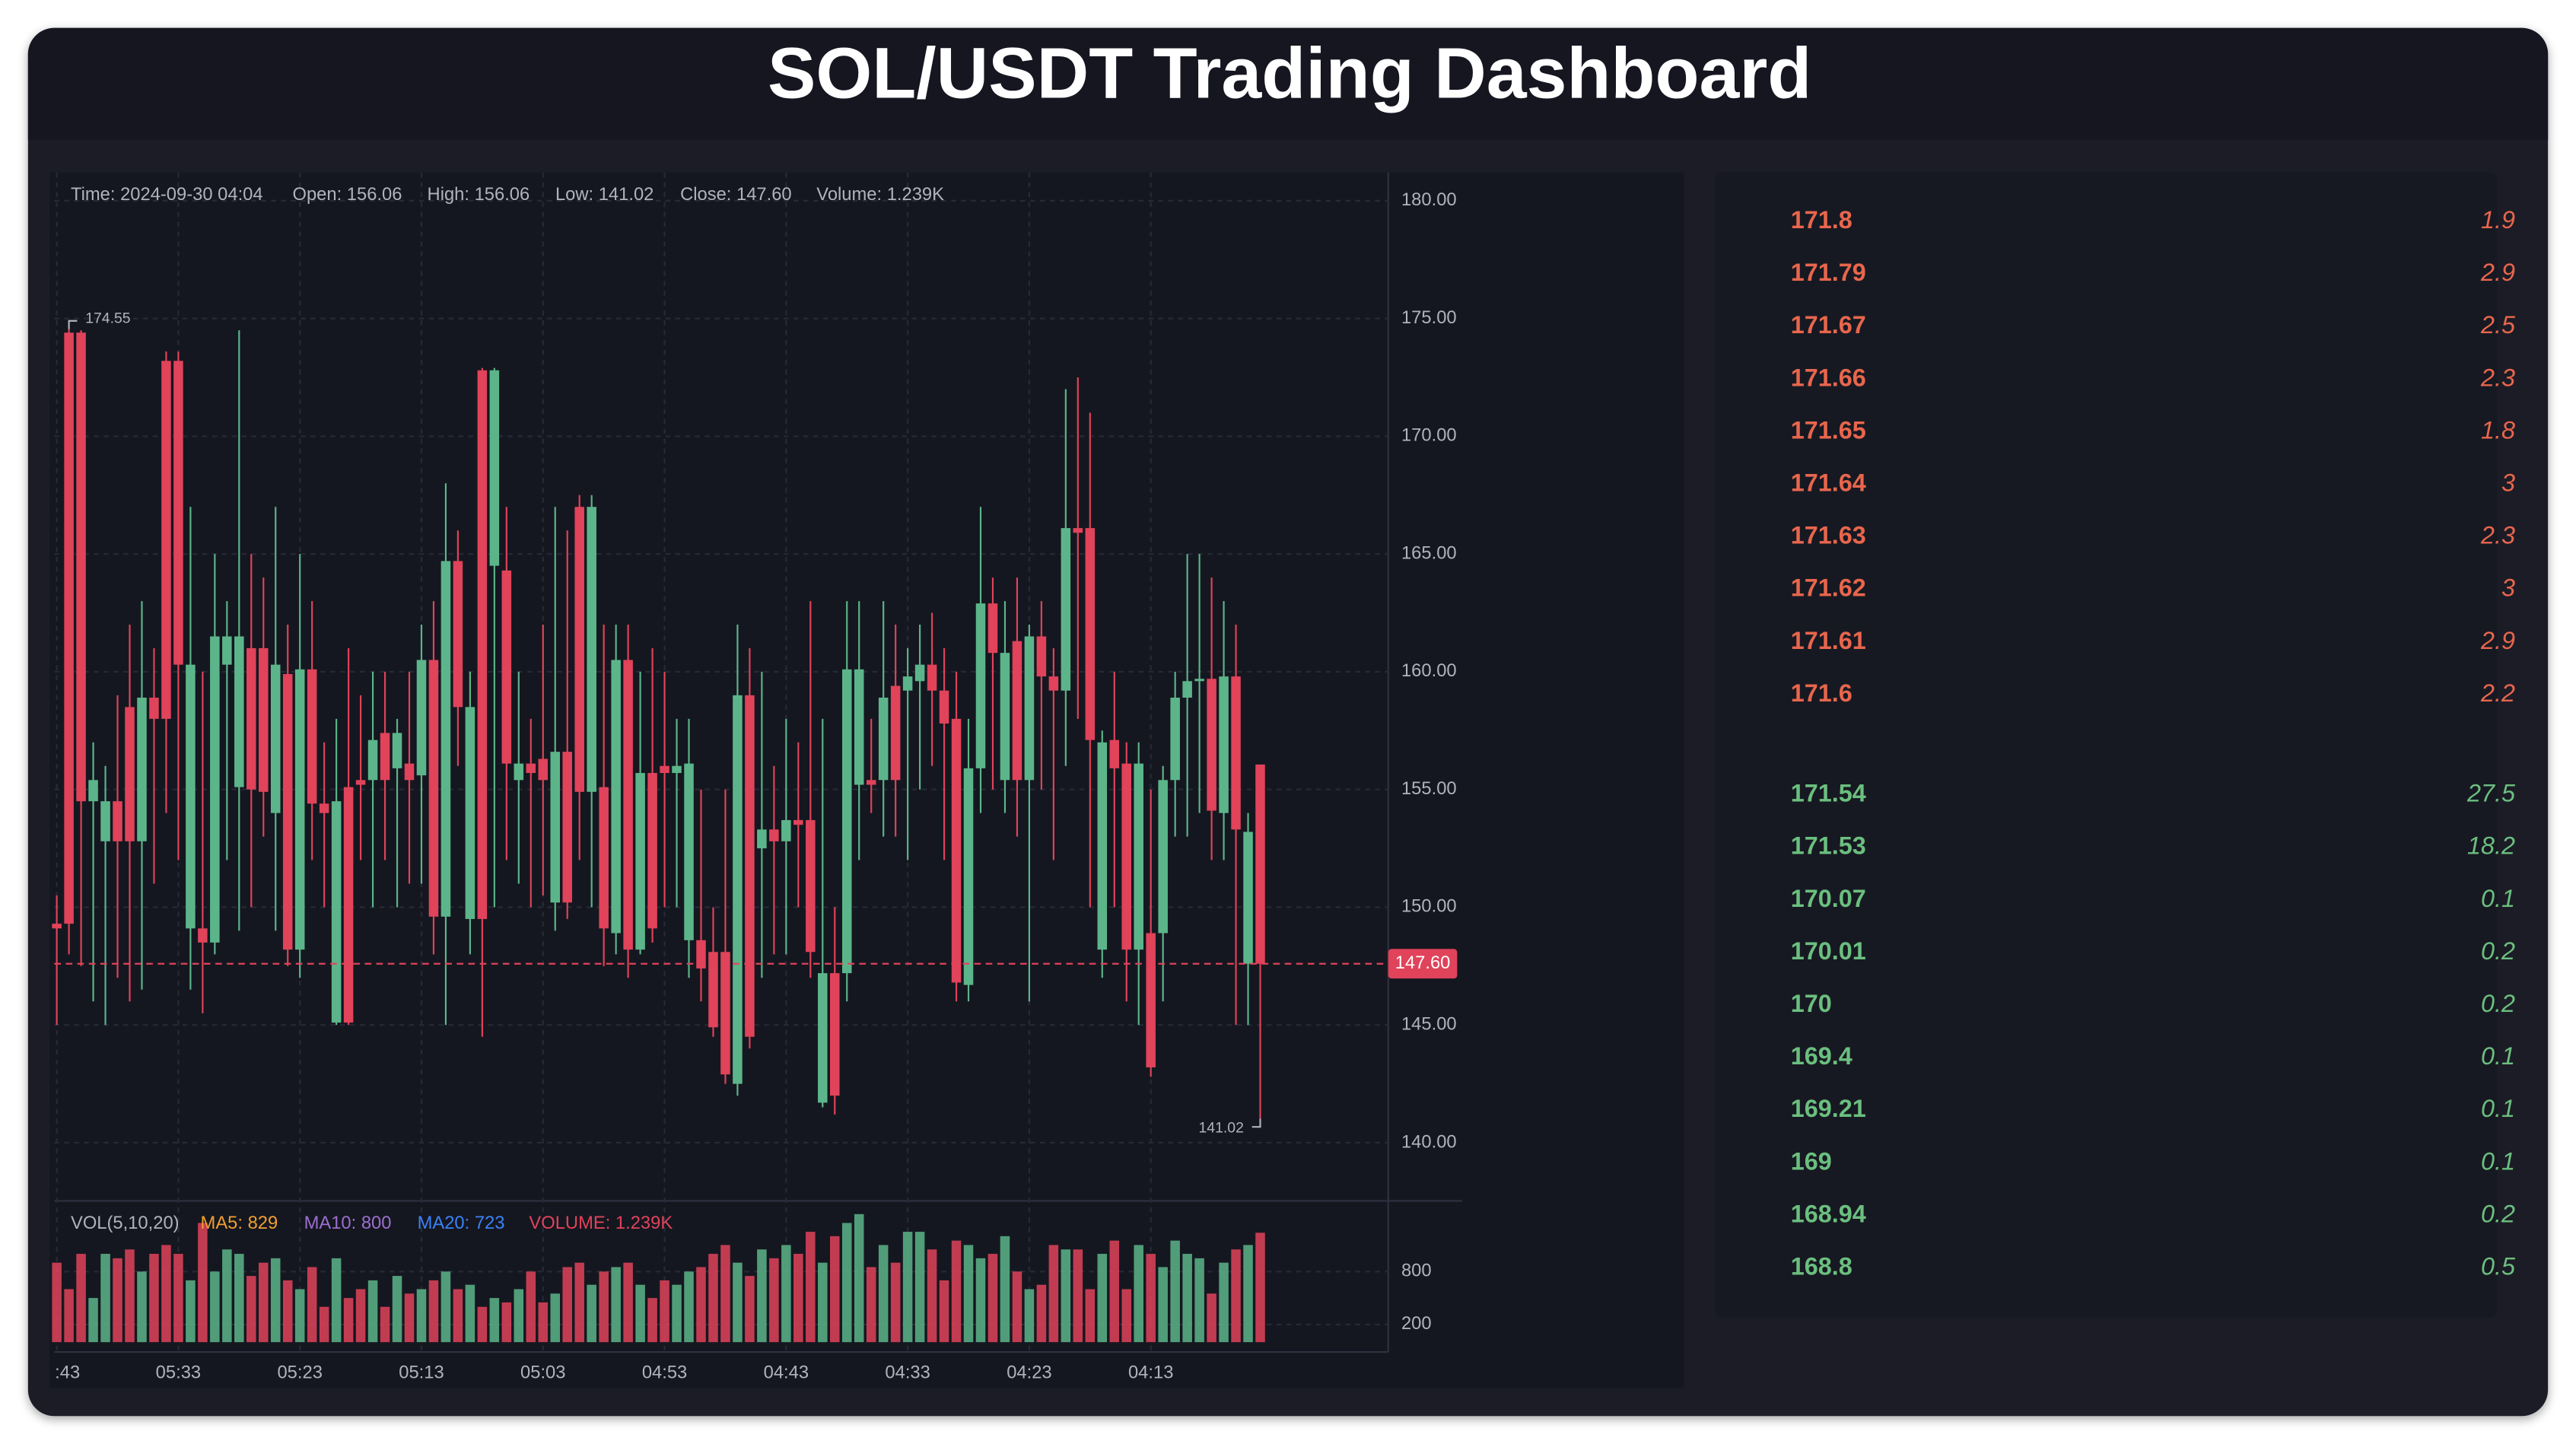 The image size is (2576, 1444). I want to click on book-price: 171.54, so click(1829, 793).